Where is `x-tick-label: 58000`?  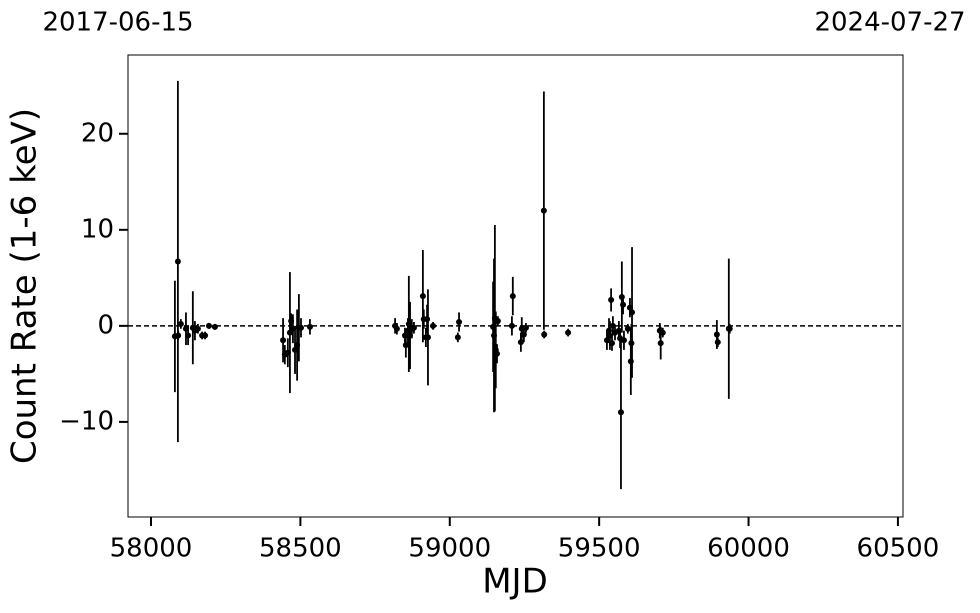
x-tick-label: 58000 is located at coordinates (151, 549).